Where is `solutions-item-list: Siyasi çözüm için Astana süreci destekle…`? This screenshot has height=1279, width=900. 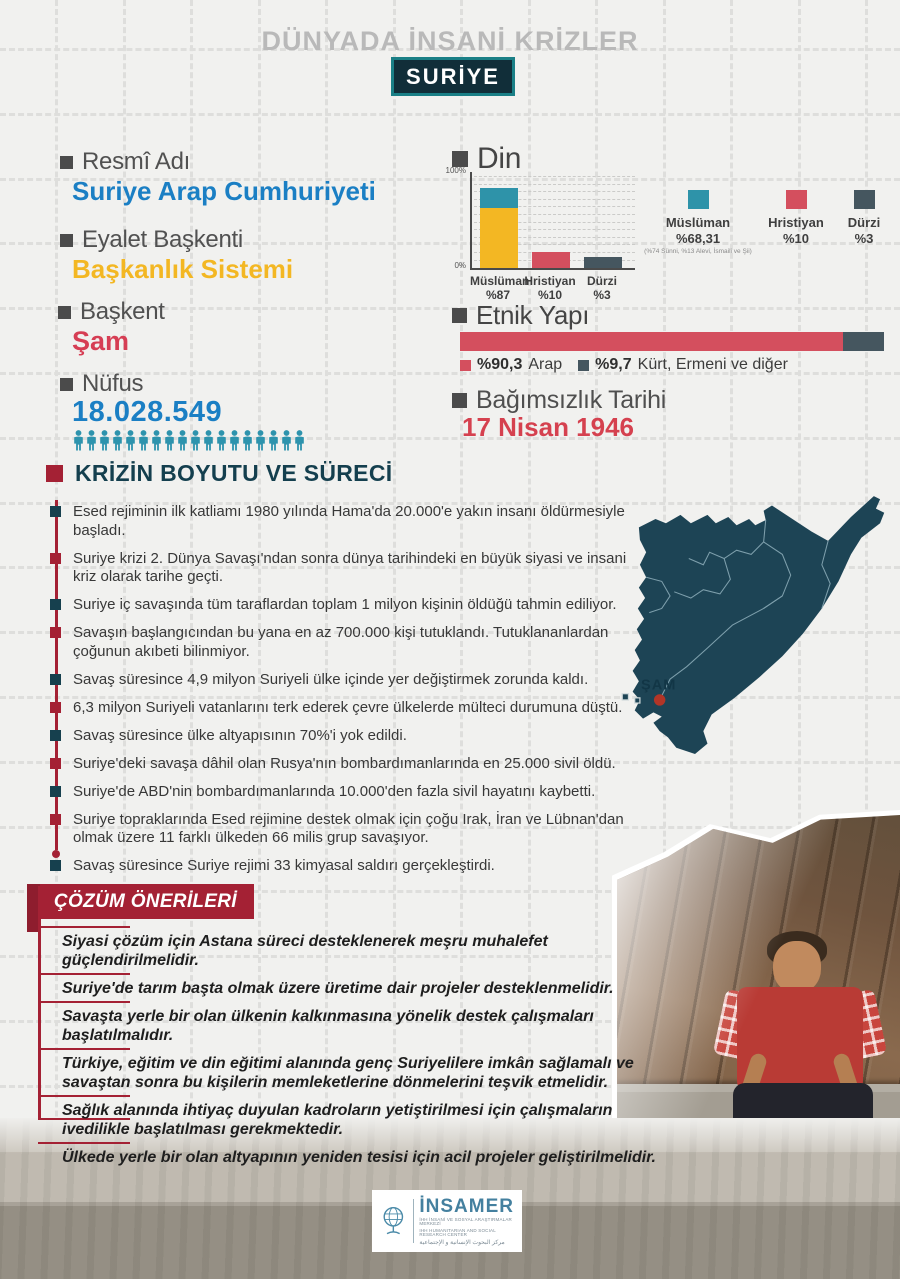
solutions-item-list: Siyasi çözüm için Astana süreci destekle… is located at coordinates (350, 1051).